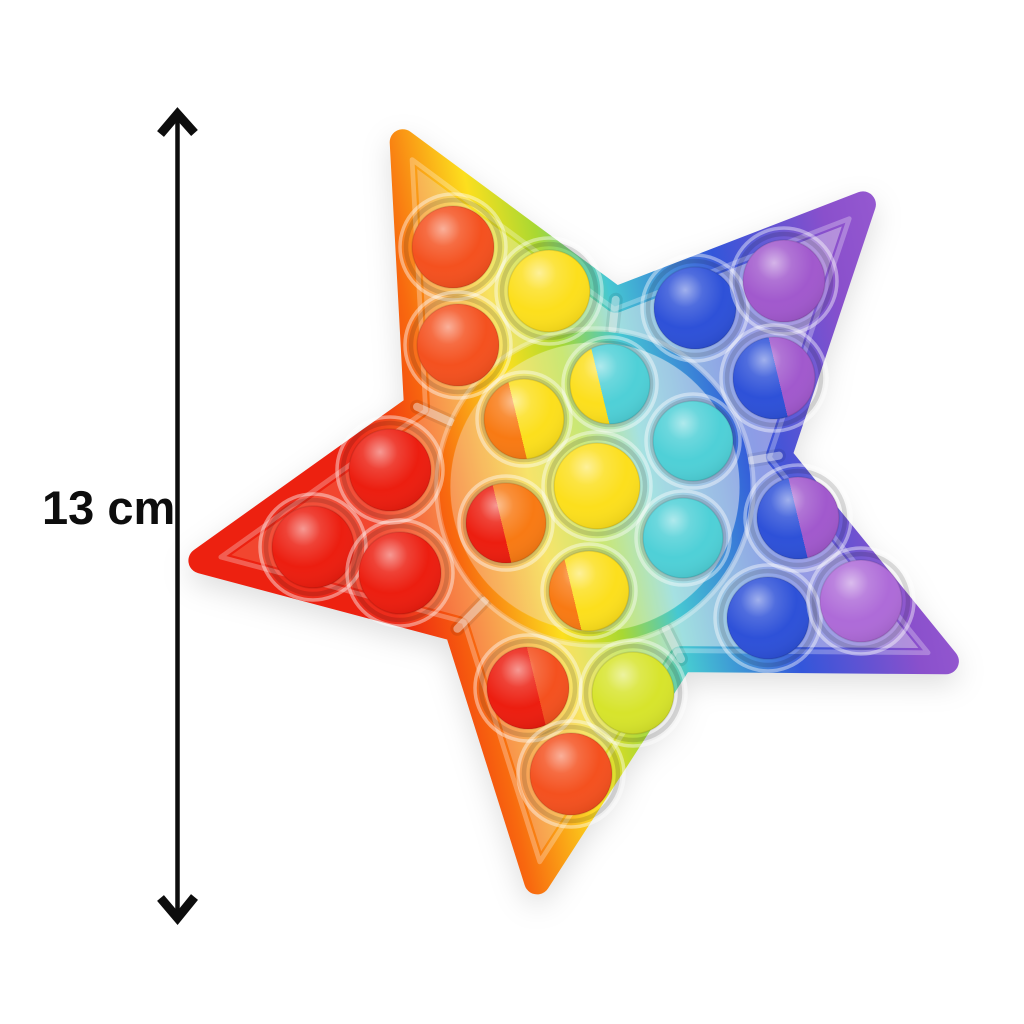 The image size is (1024, 1024). What do you see at coordinates (109, 507) in the screenshot?
I see `measurement-label: 13 cm` at bounding box center [109, 507].